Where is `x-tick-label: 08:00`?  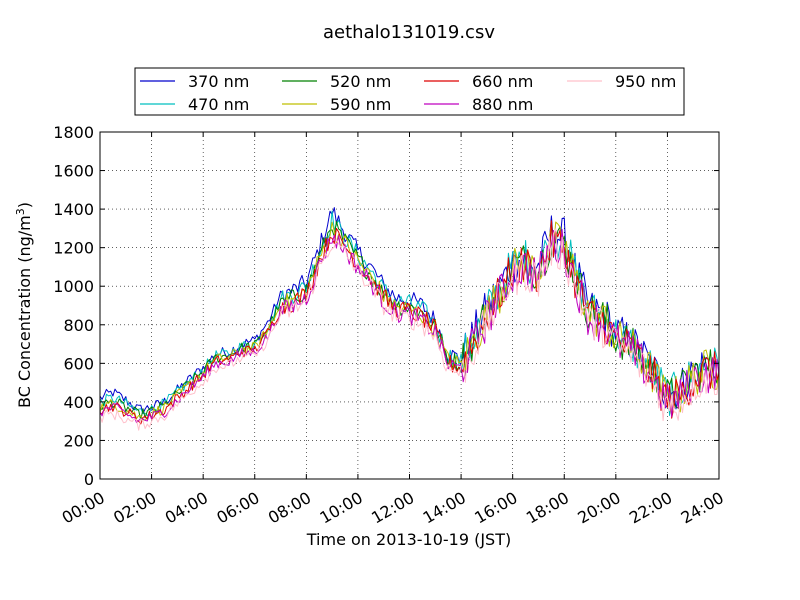 x-tick-label: 08:00 is located at coordinates (289, 508).